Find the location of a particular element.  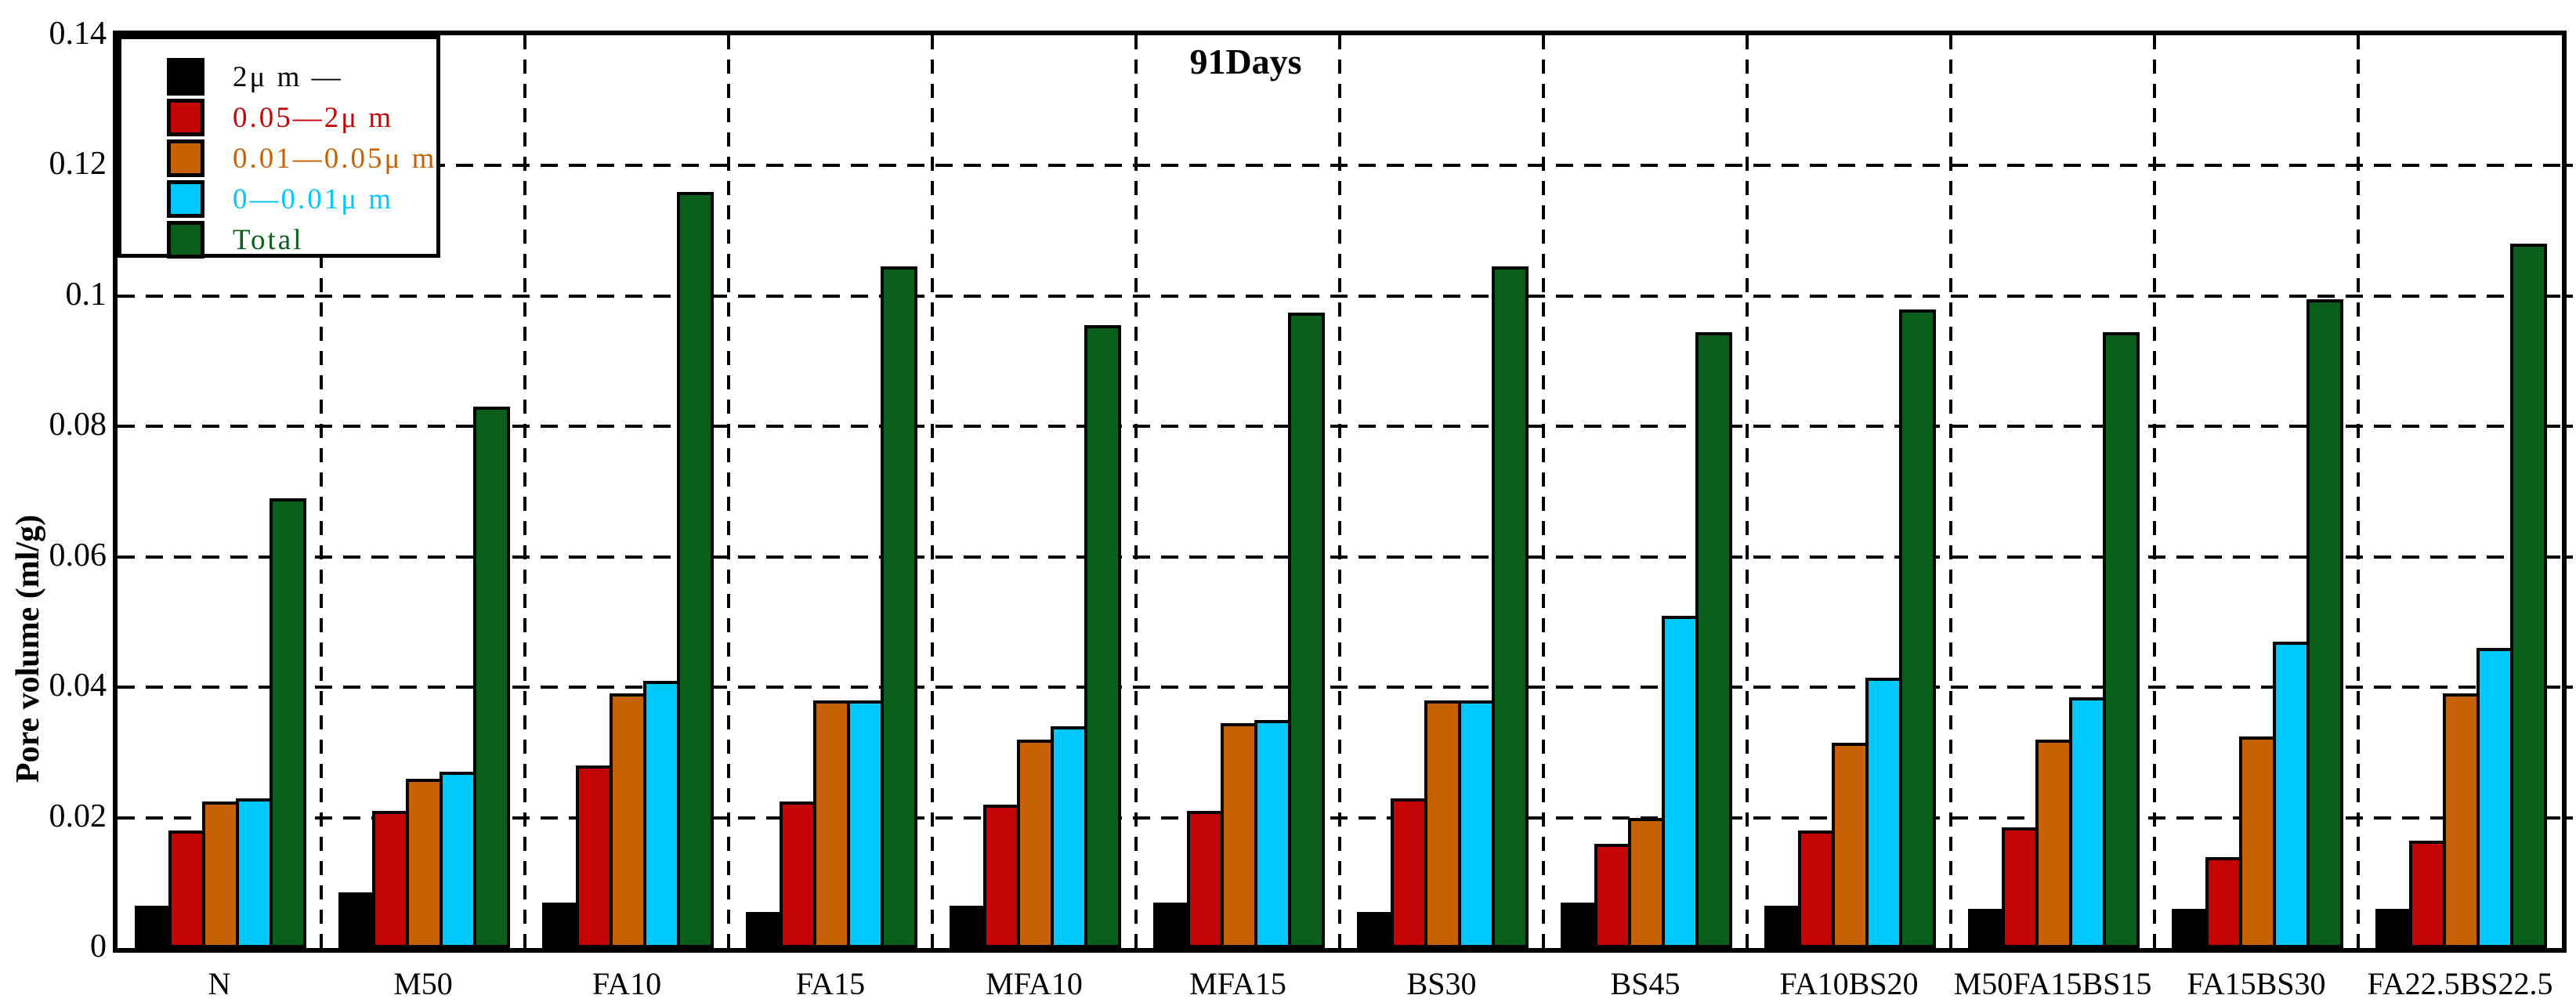

bar-MFA10-series1 is located at coordinates (1002, 876).